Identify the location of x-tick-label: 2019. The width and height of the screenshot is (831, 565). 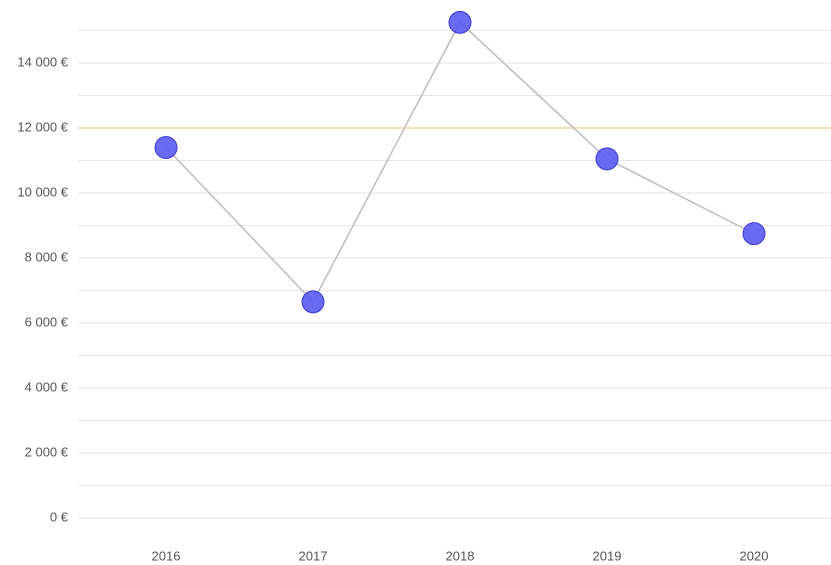
(607, 555).